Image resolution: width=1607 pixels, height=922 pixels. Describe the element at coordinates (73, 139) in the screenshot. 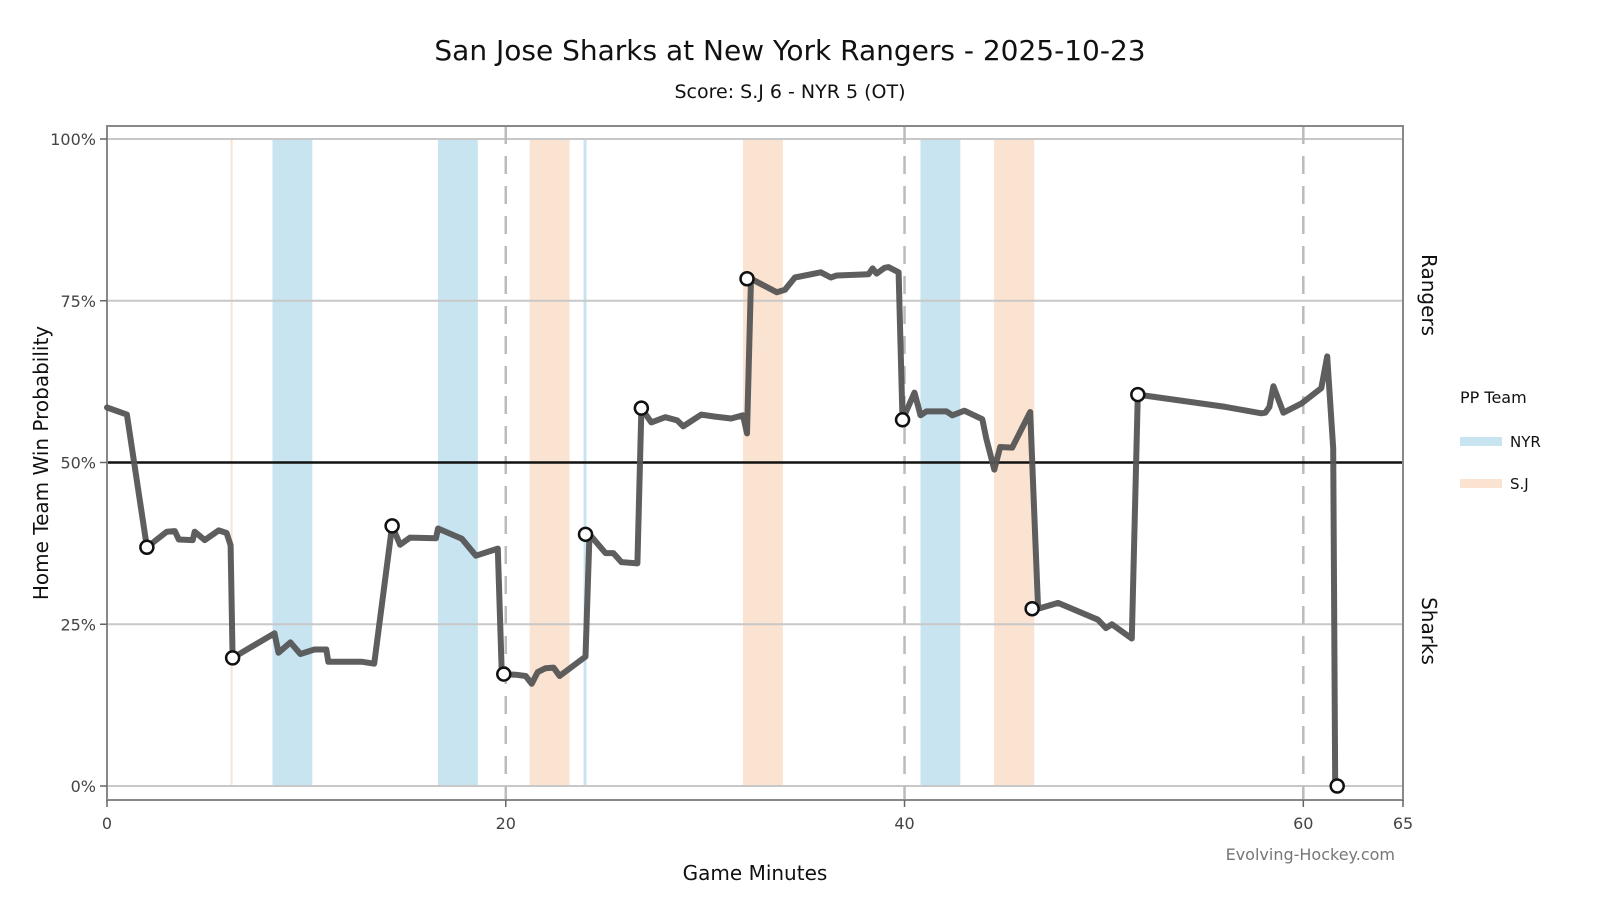

I see `y-tick-label: 100%` at that location.